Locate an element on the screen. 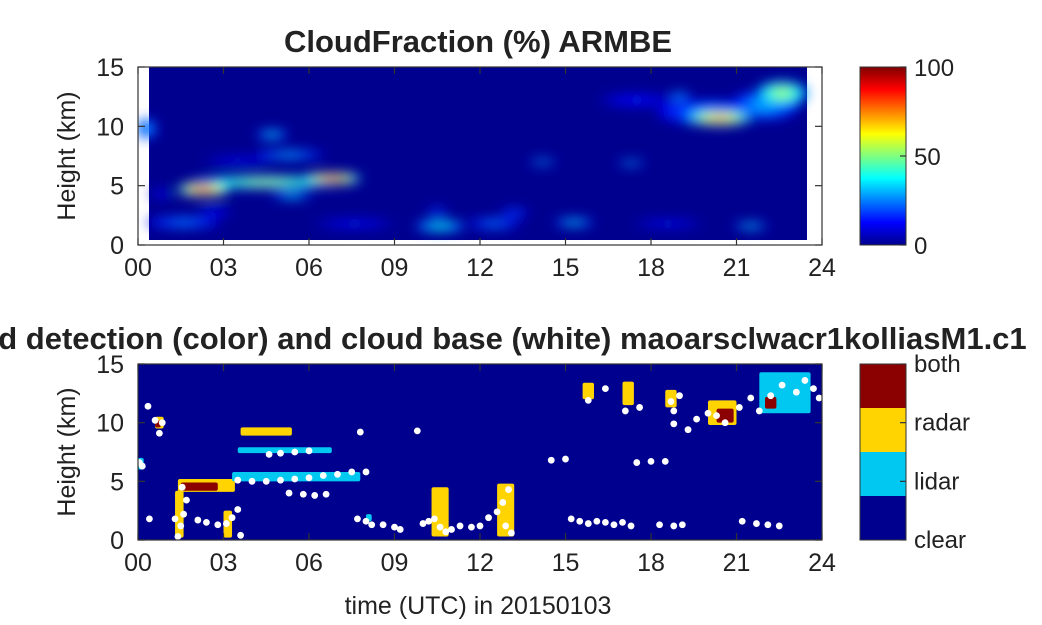 The image size is (1042, 625). bottom-y-tick-label: 10 is located at coordinates (110, 424).